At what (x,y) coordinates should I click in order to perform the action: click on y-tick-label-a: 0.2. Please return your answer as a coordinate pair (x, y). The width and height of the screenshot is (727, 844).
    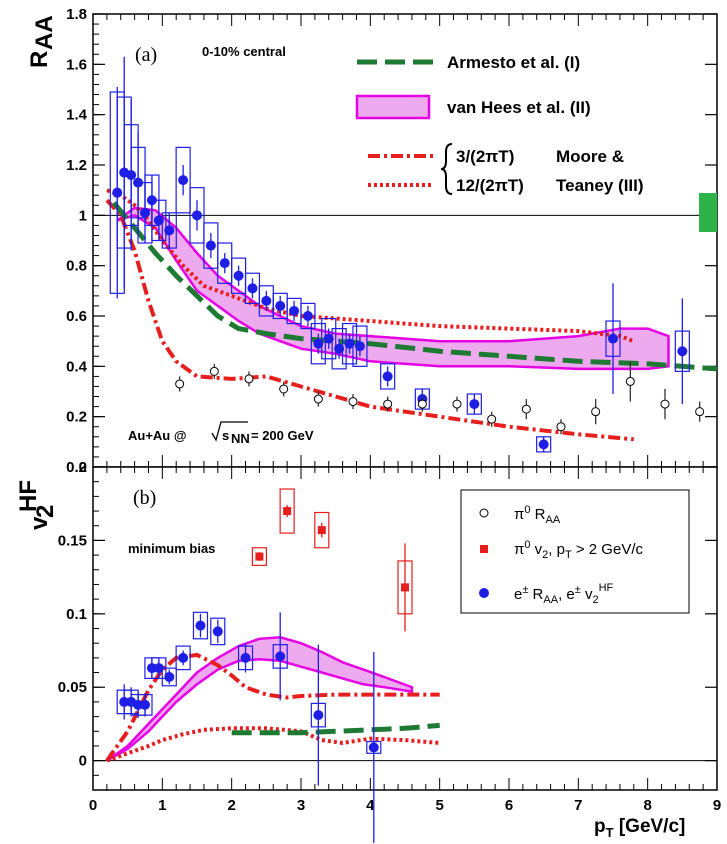
    Looking at the image, I should click on (76, 417).